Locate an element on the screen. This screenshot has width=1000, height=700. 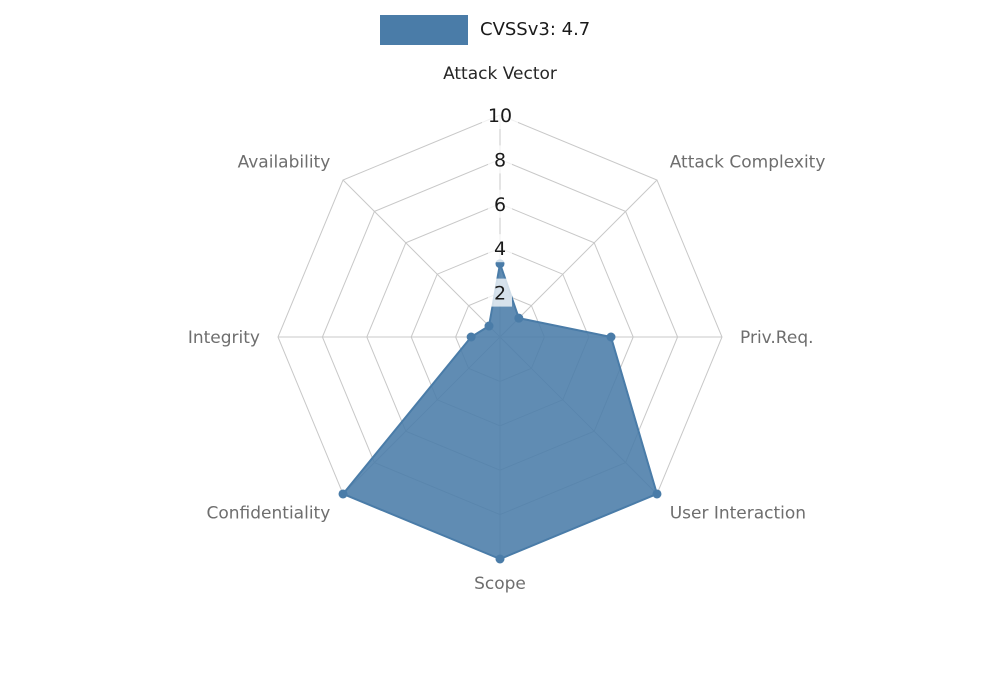
axis-label: Attack Complexity is located at coordinates (748, 162).